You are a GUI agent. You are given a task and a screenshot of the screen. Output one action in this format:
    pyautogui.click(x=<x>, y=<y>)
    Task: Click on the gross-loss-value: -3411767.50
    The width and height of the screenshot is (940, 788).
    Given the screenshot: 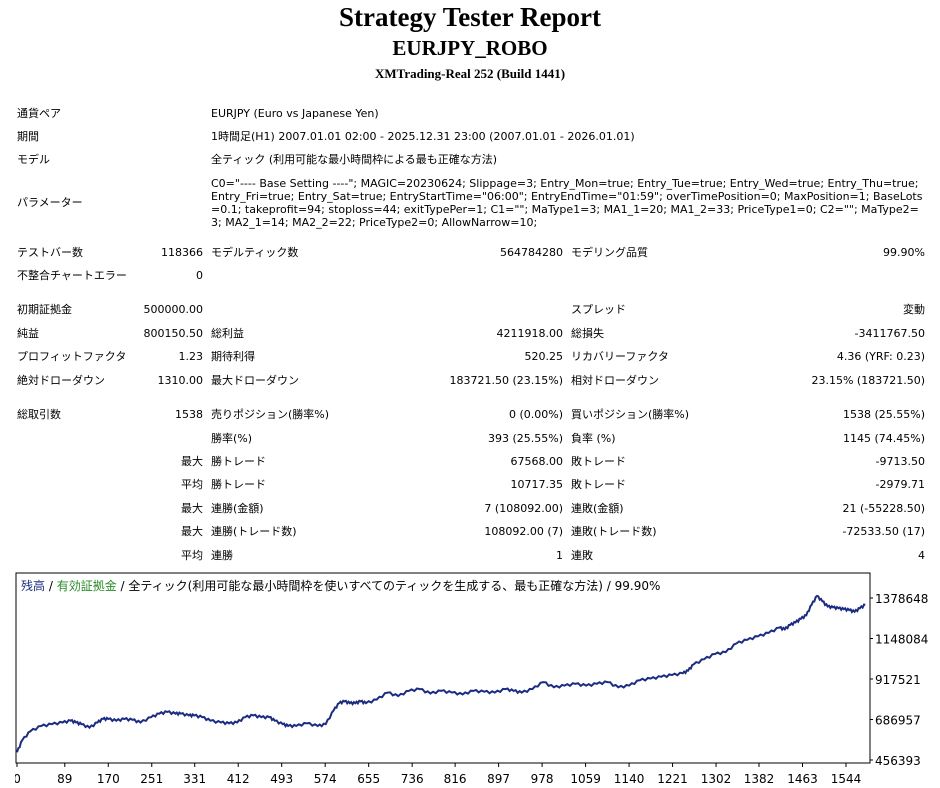 What is the action you would take?
    pyautogui.click(x=889, y=333)
    